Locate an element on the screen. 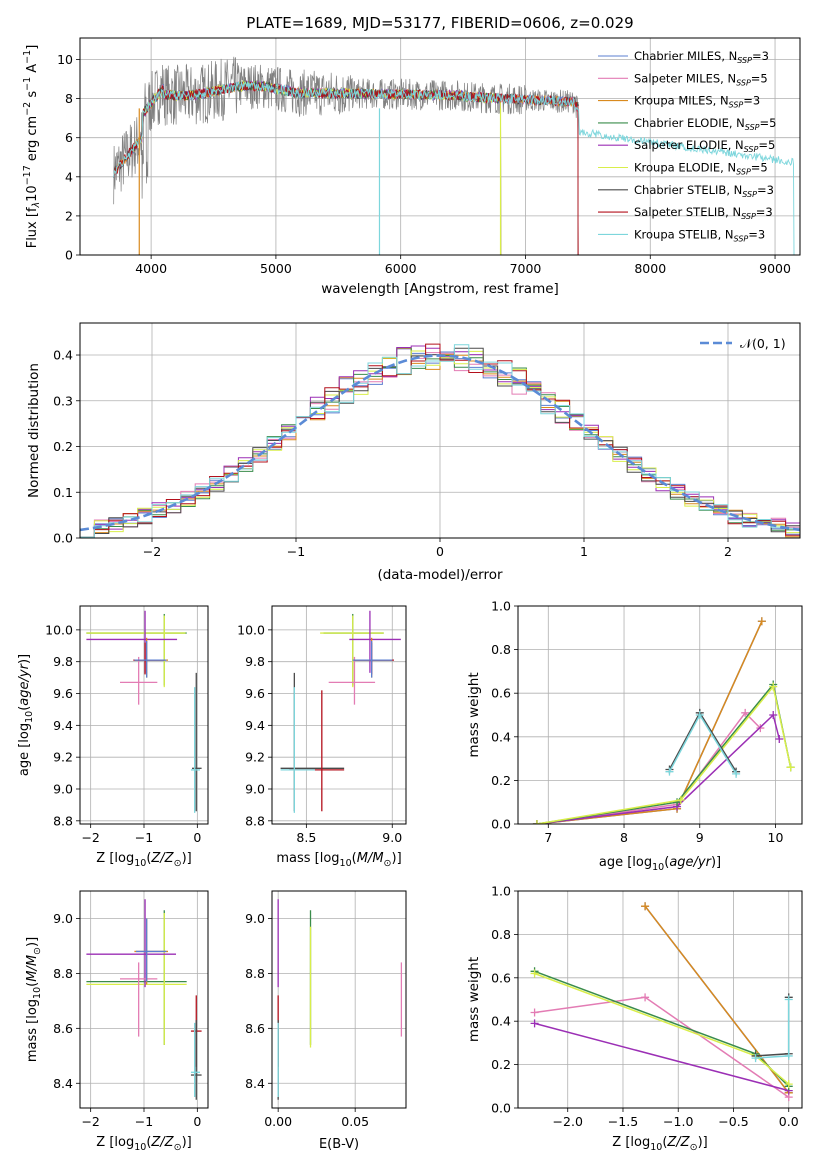 The width and height of the screenshot is (819, 1170). x-tick-label: −1.0 is located at coordinates (678, 1121).